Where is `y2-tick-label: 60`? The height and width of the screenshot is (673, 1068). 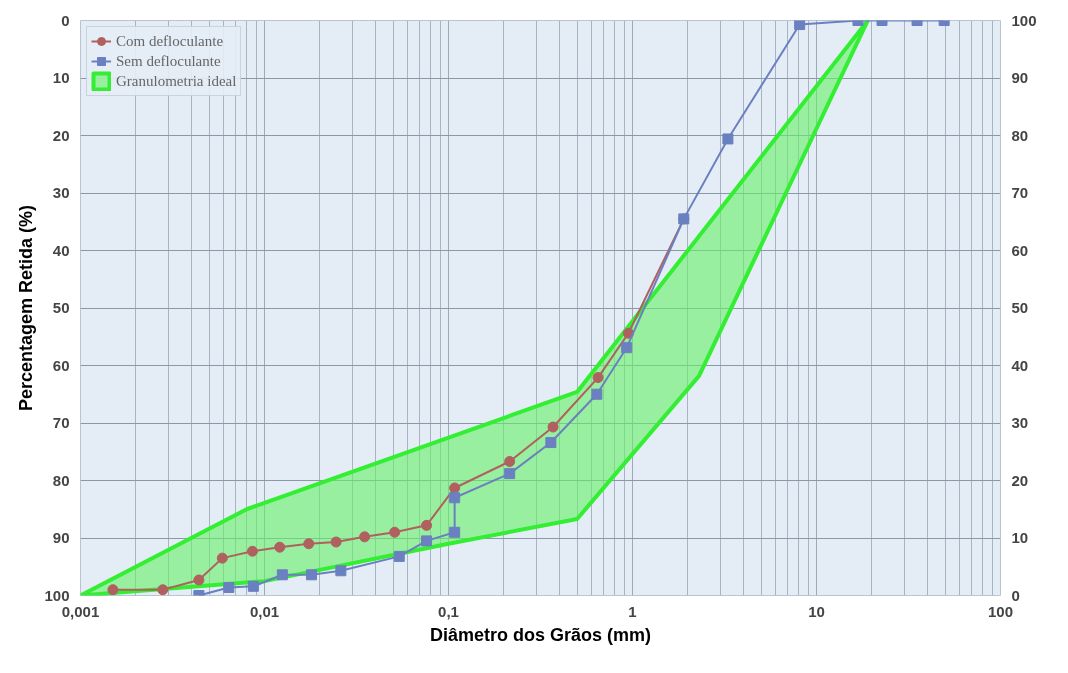 y2-tick-label: 60 is located at coordinates (1020, 250).